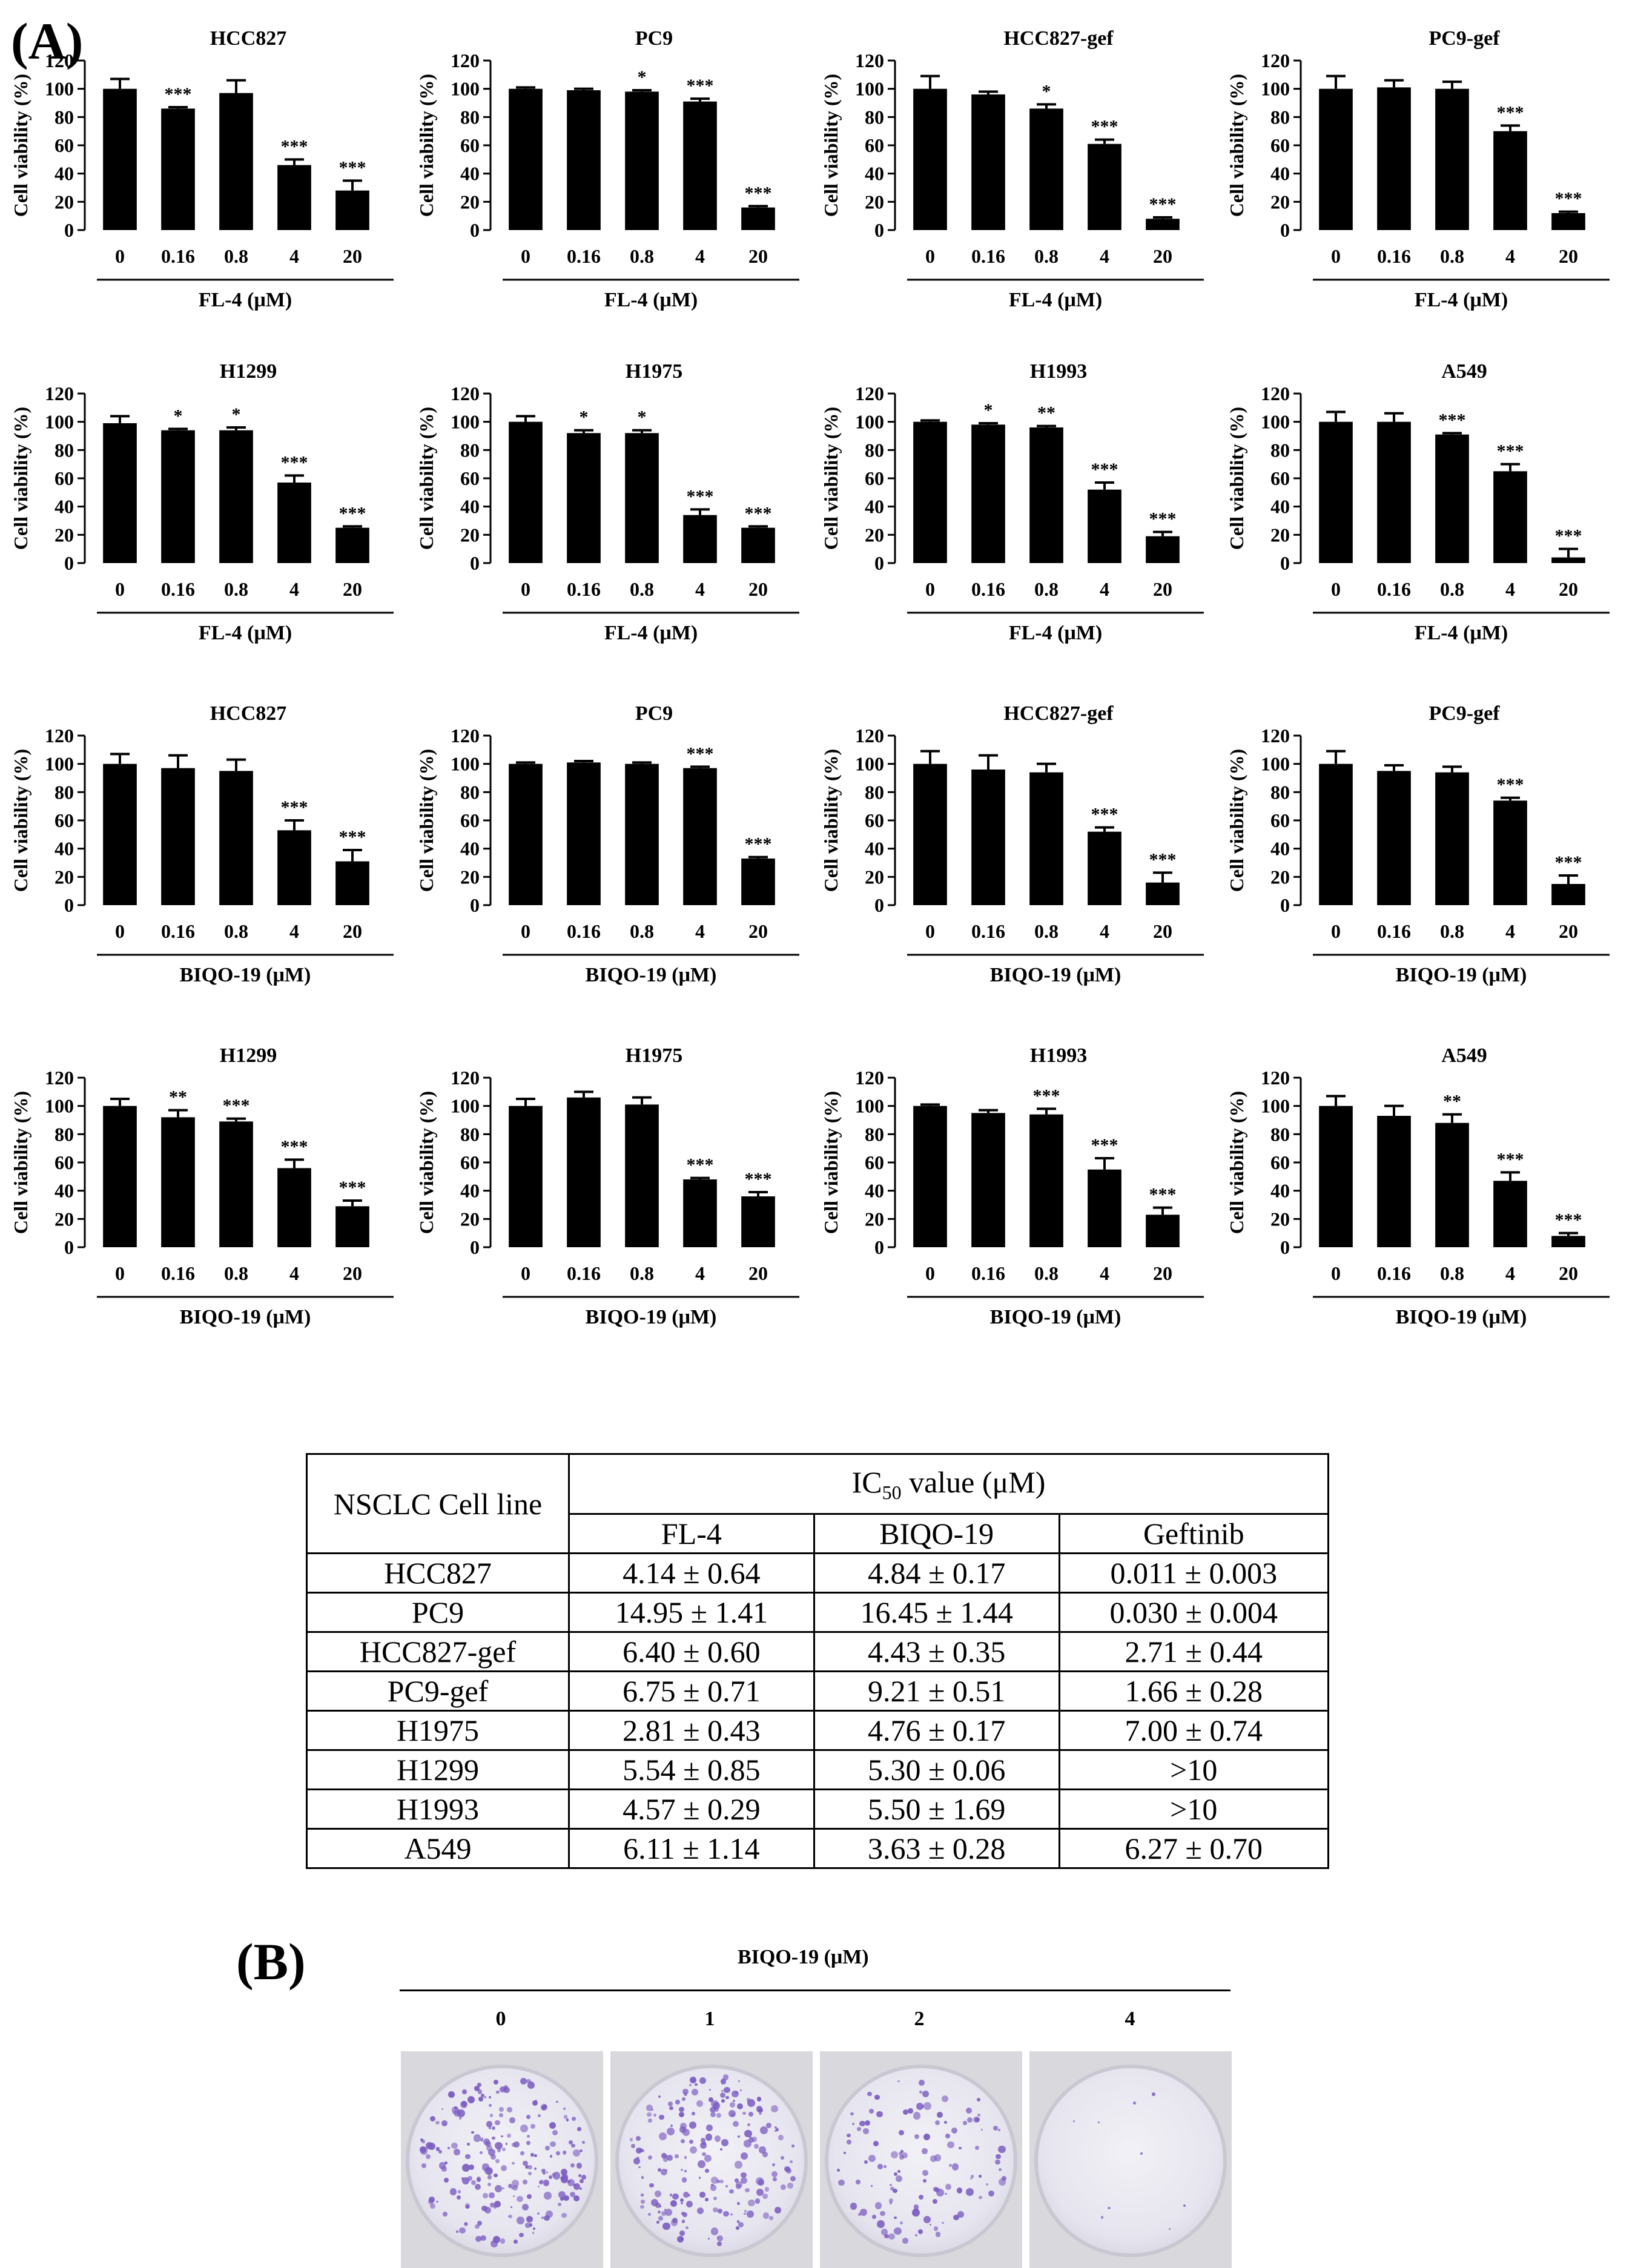 This screenshot has height=2268, width=1635. What do you see at coordinates (64, 1162) in the screenshot?
I see `y-tick-label: 60` at bounding box center [64, 1162].